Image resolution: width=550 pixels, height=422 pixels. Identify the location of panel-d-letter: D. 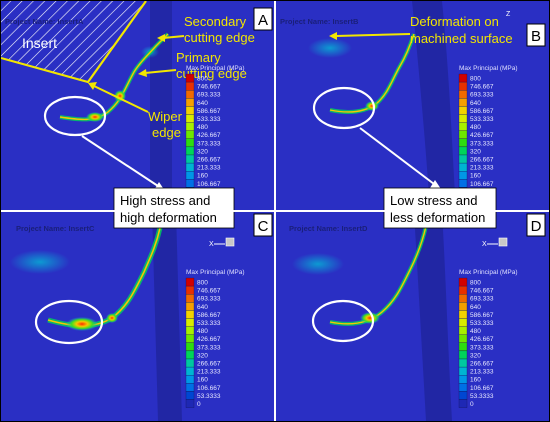
(536, 226).